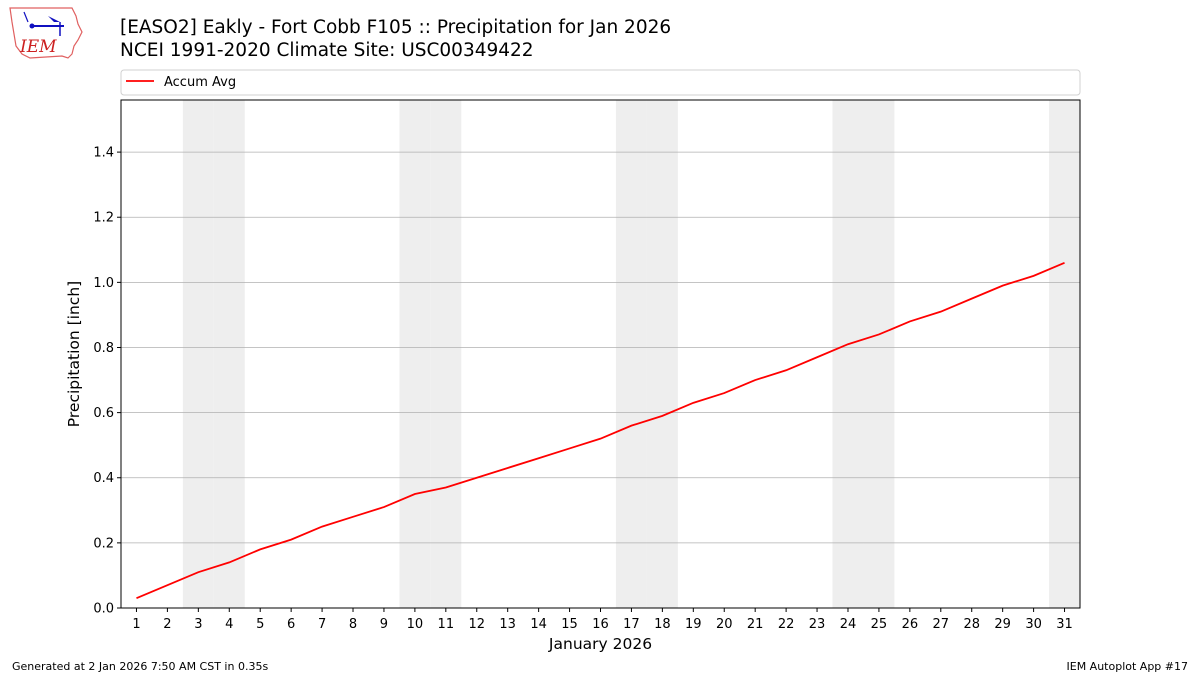  Describe the element at coordinates (103, 413) in the screenshot. I see `y-tick-label: 0.6` at that location.